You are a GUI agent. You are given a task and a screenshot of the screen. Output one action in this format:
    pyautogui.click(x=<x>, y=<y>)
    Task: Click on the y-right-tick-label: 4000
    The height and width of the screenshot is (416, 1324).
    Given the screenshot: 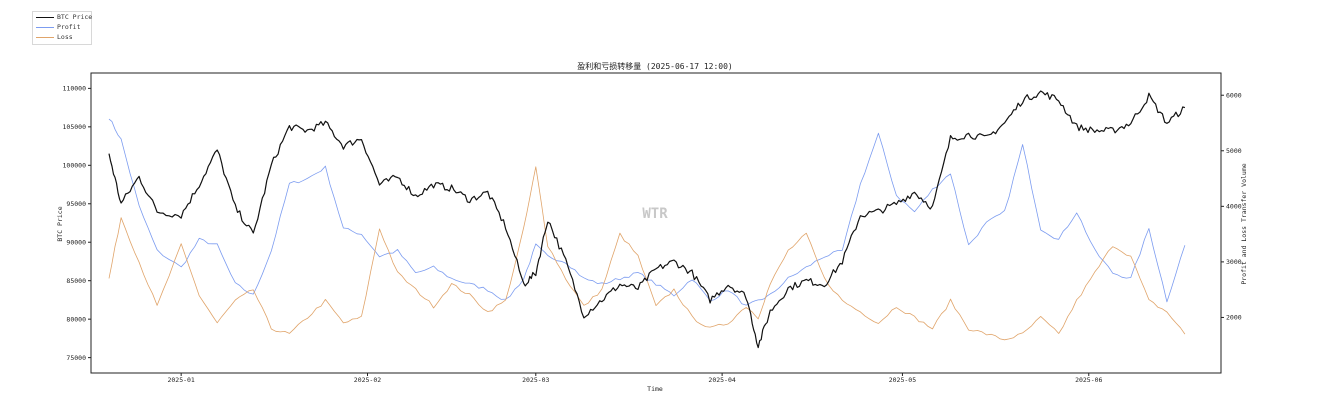 What is the action you would take?
    pyautogui.click(x=1234, y=207)
    